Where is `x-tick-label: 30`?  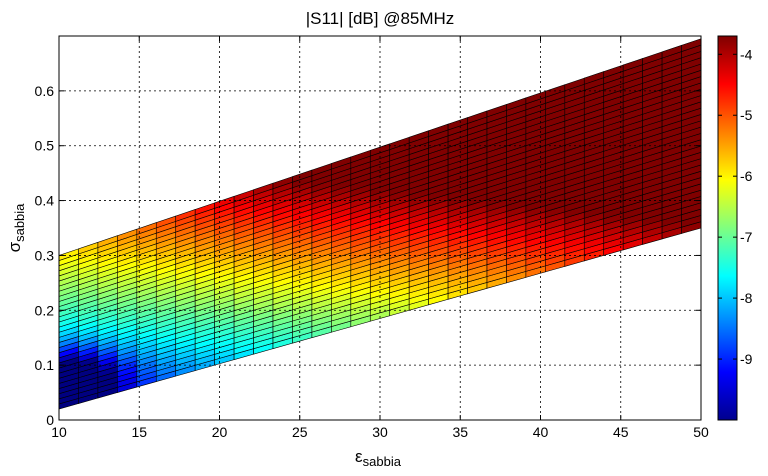 x-tick-label: 30 is located at coordinates (380, 432).